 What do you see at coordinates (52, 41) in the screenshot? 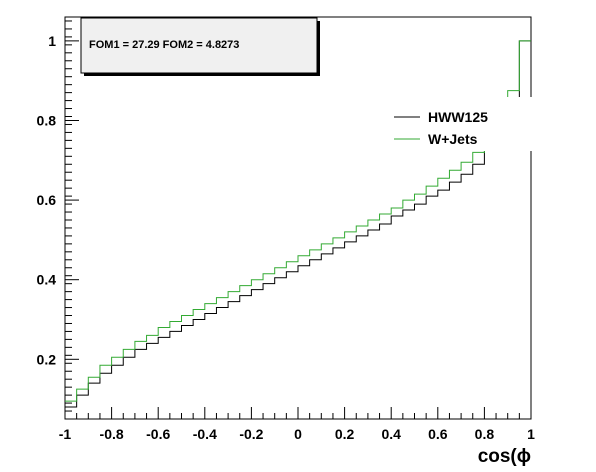
I see `y-tick-label: 1` at bounding box center [52, 41].